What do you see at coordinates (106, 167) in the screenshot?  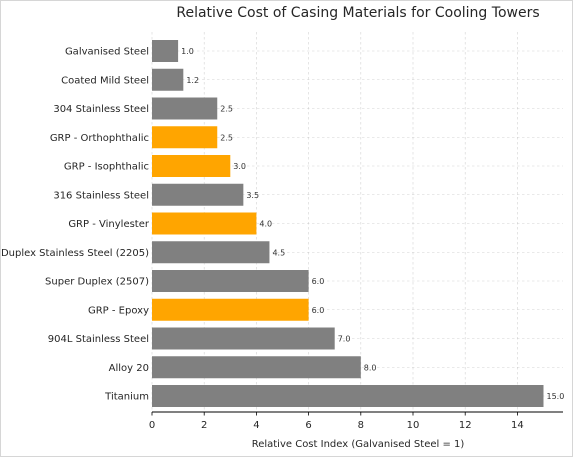 I see `category-label: GRP - Isophthalic` at bounding box center [106, 167].